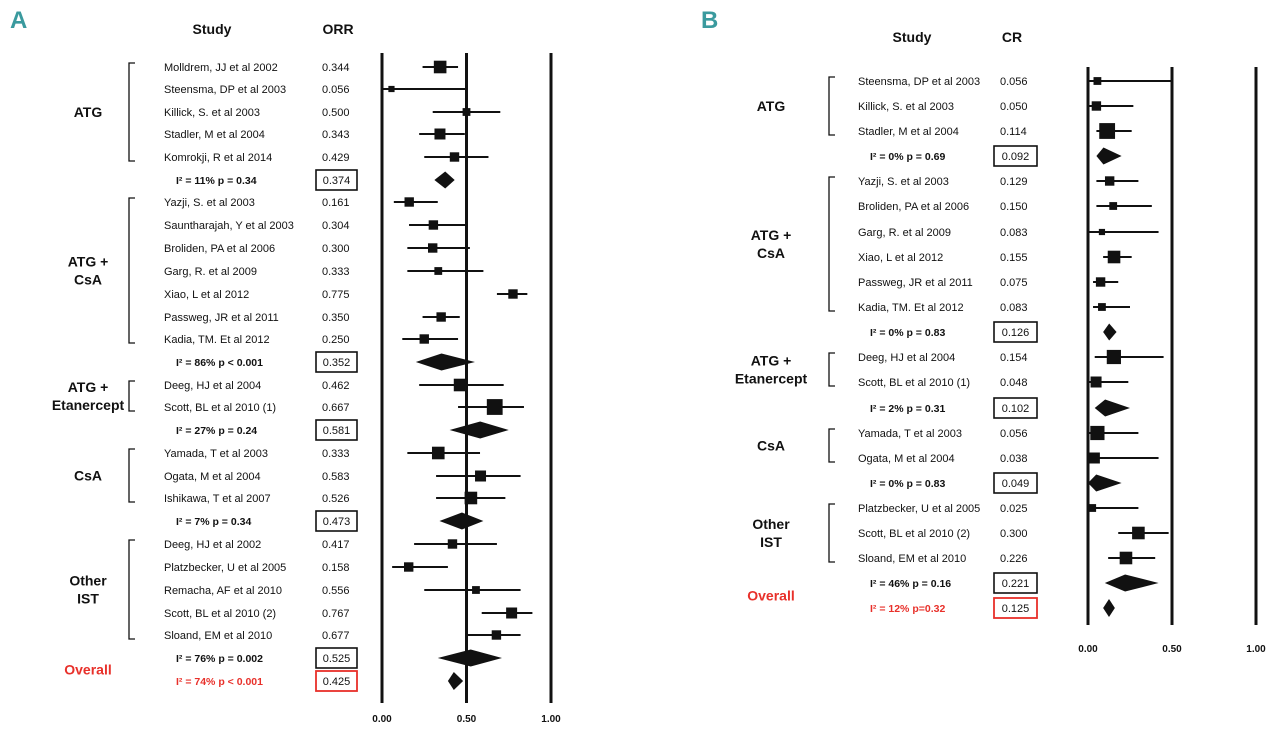 The width and height of the screenshot is (1280, 734). I want to click on study-value: 0.556, so click(336, 591).